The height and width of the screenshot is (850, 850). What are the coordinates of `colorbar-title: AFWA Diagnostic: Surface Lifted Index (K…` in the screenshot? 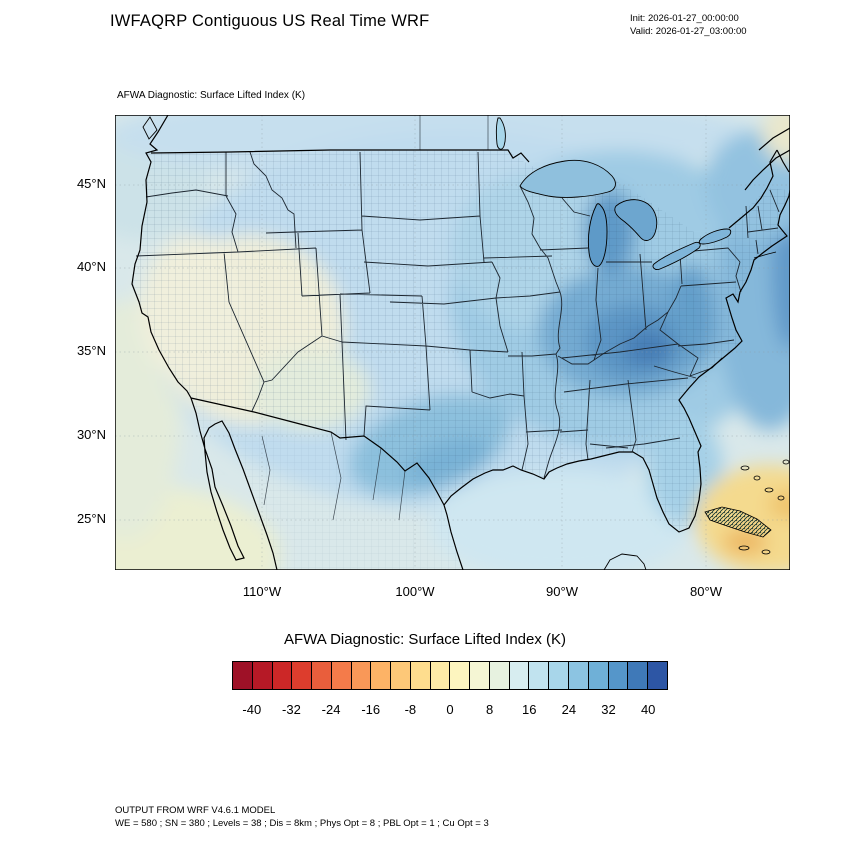 It's located at (425, 639).